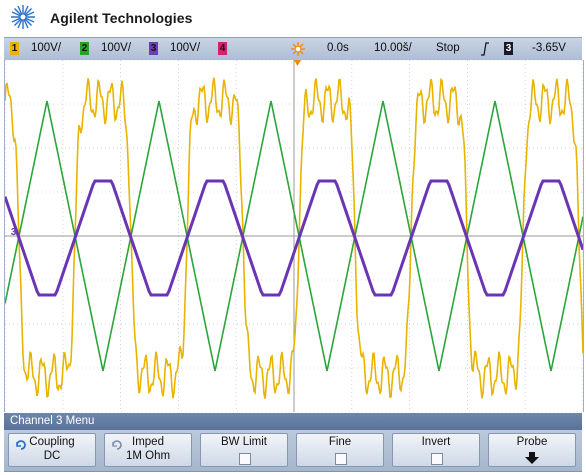  What do you see at coordinates (185, 48) in the screenshot?
I see `channel-3-scale: 100V/` at bounding box center [185, 48].